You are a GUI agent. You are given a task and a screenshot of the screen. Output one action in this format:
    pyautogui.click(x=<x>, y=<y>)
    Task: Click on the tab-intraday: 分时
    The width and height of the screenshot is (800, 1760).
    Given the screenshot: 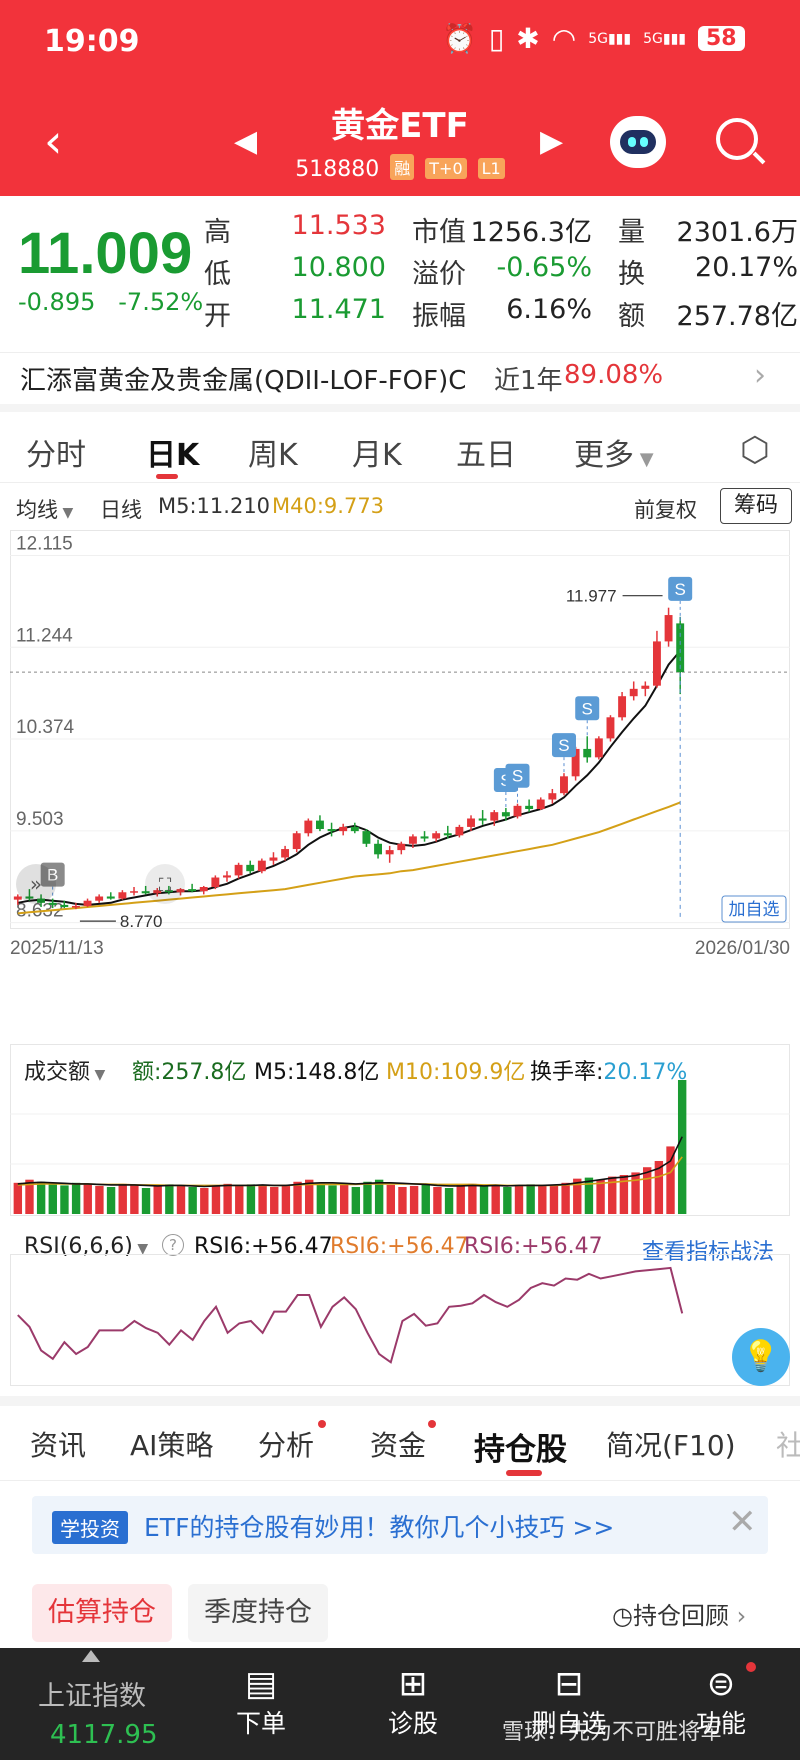 What is the action you would take?
    pyautogui.click(x=56, y=455)
    